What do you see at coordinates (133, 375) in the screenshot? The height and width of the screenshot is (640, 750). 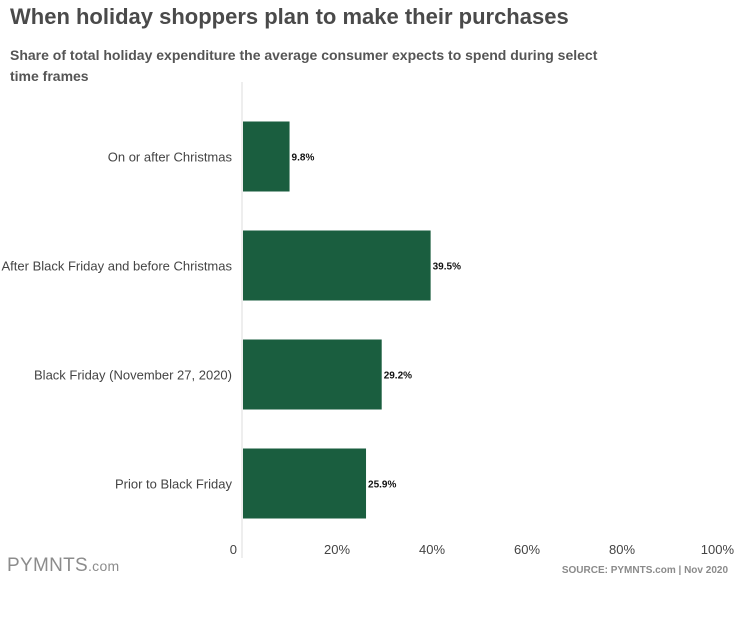 I see `category-label: Black Friday (November 27, 2020)` at bounding box center [133, 375].